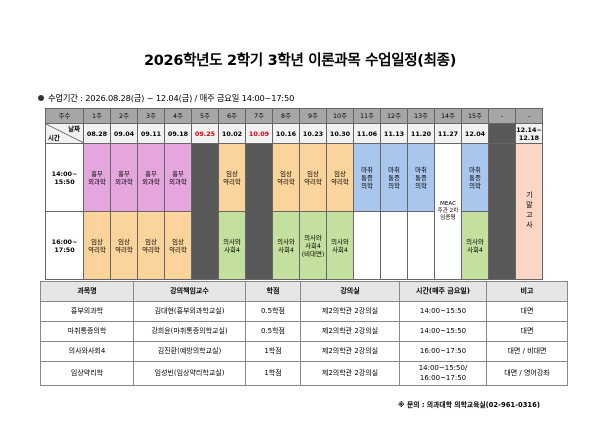  Describe the element at coordinates (313, 245) in the screenshot. I see `class-cell-society: 의사와 사회4 (비대면)` at that location.